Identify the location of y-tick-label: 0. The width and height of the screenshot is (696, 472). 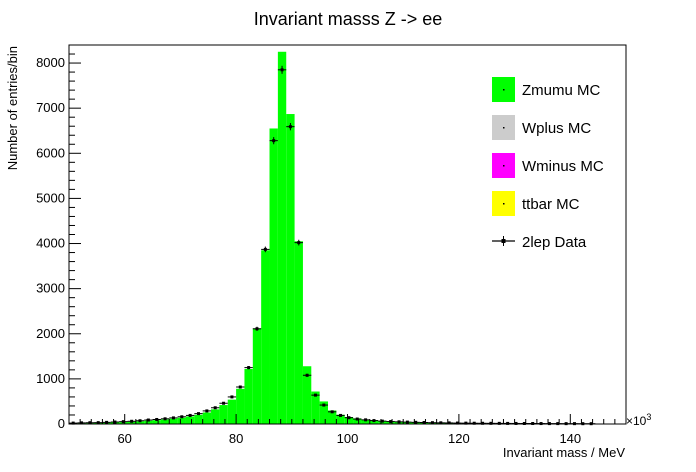
(61, 423).